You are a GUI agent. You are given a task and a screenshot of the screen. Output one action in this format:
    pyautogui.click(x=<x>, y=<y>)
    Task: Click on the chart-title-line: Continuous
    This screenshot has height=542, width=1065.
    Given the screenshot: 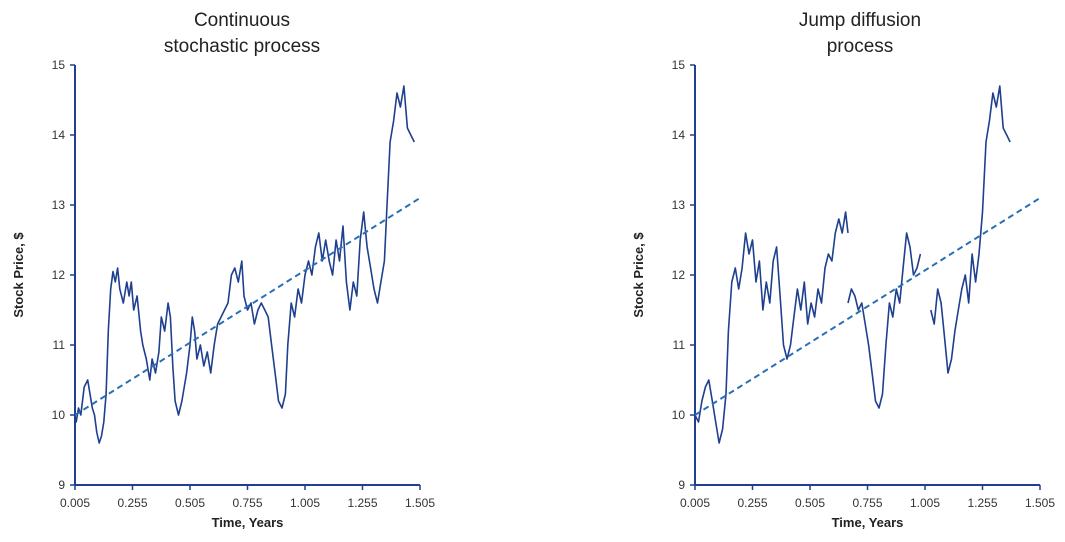 What is the action you would take?
    pyautogui.click(x=242, y=20)
    